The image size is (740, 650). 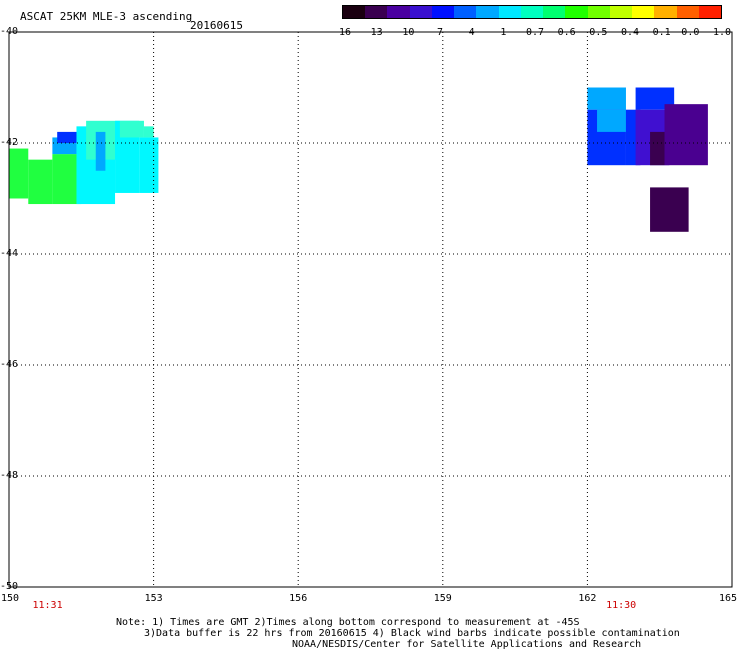 What do you see at coordinates (621, 605) in the screenshot?
I see `pass-time-label: 11:30` at bounding box center [621, 605].